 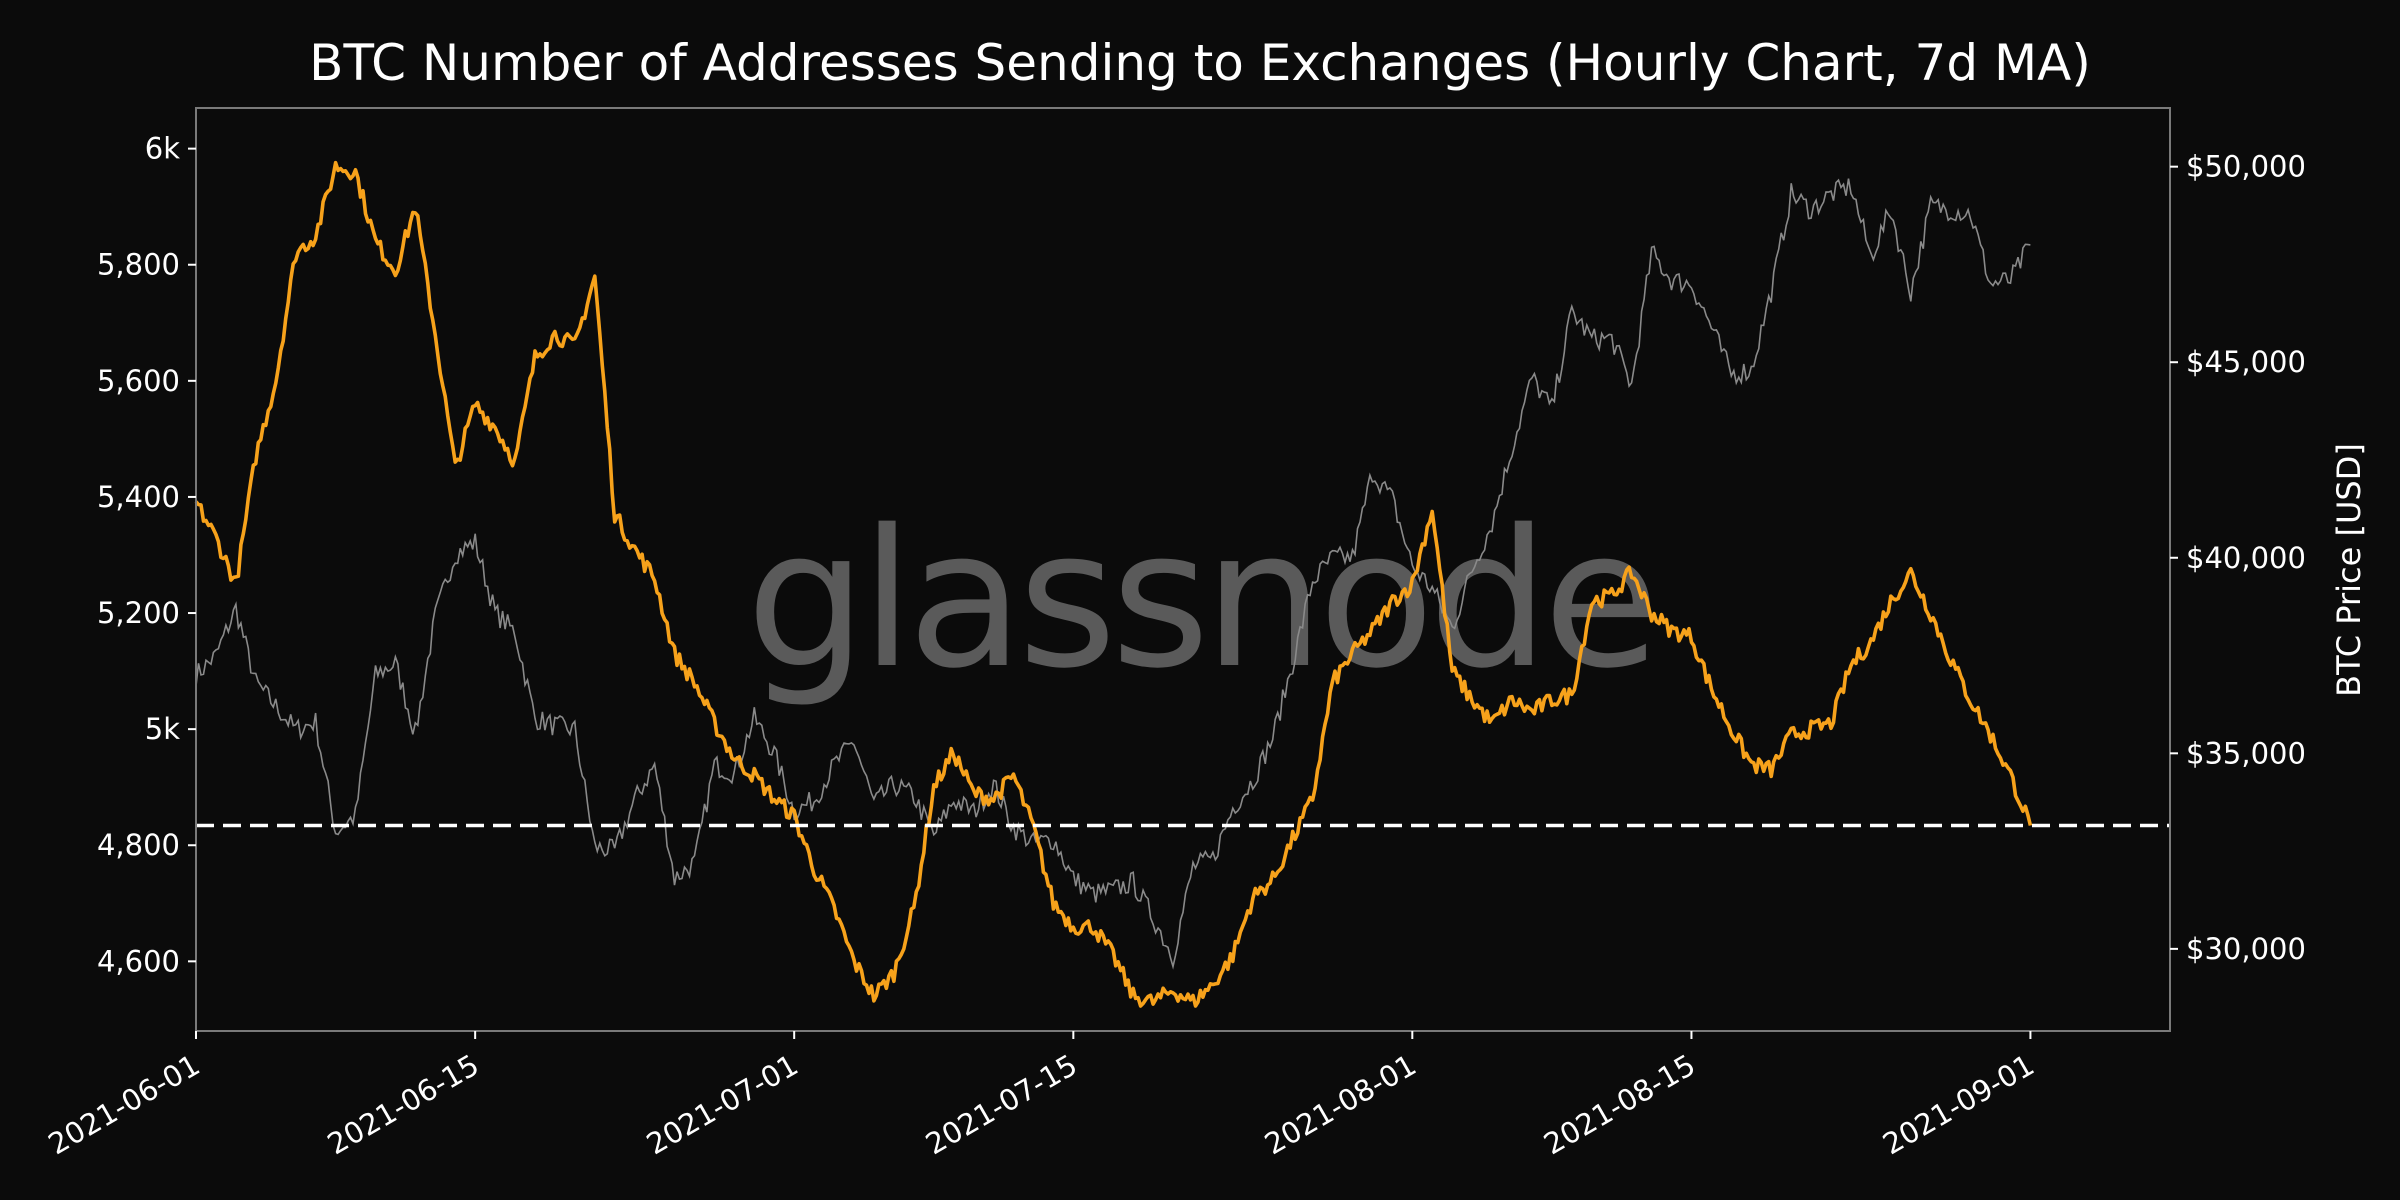 I want to click on right-tick-label: $35,000, so click(x=2246, y=753).